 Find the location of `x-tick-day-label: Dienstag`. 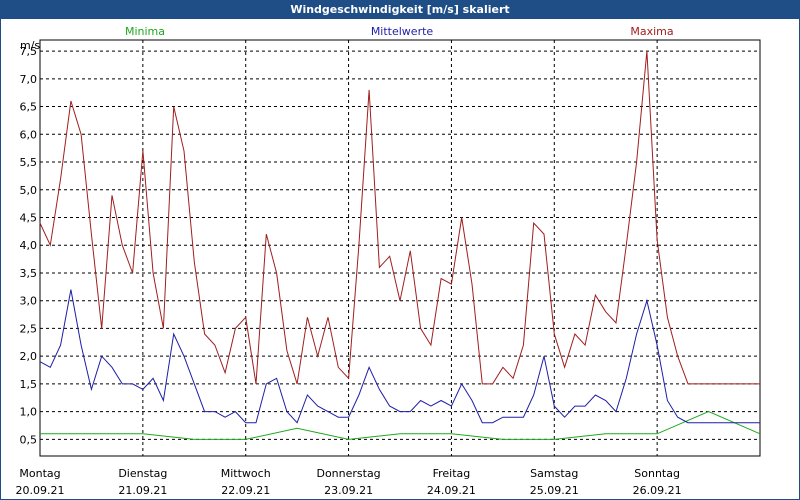

x-tick-day-label: Dienstag is located at coordinates (142, 473).